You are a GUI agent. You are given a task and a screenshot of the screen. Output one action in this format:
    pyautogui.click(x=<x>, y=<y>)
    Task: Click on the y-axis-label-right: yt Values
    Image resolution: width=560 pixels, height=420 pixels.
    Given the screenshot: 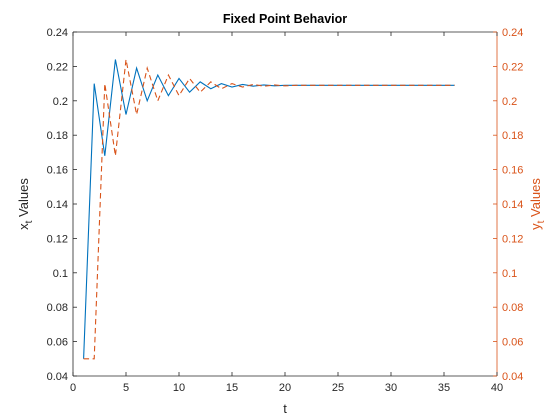 What is the action you would take?
    pyautogui.click(x=537, y=204)
    